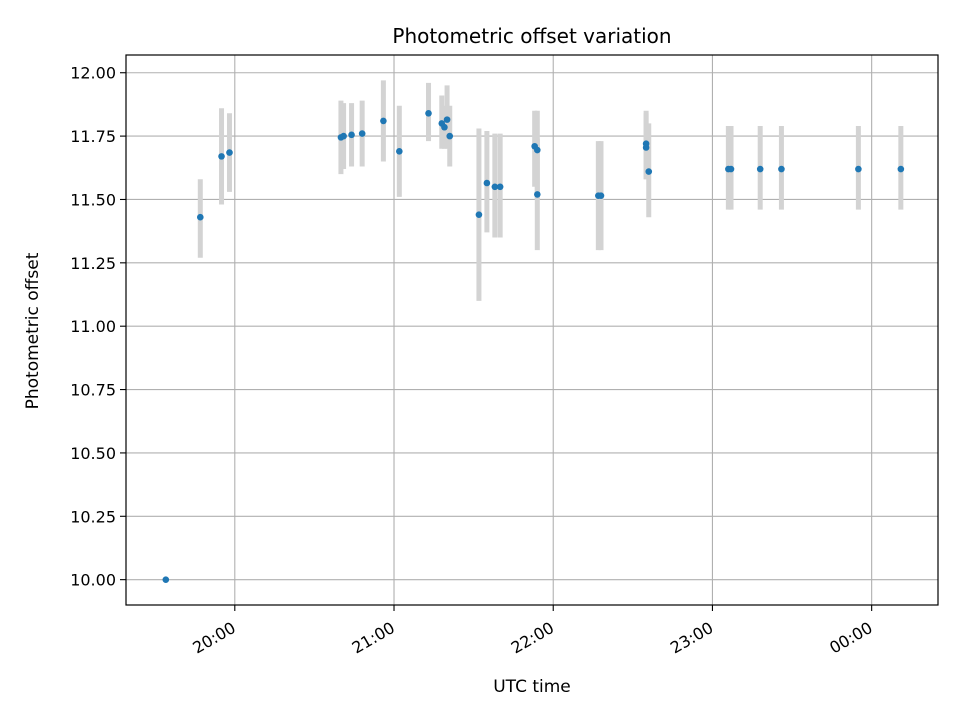  Describe the element at coordinates (93, 136) in the screenshot. I see `y-tick-label: 11.75` at that location.